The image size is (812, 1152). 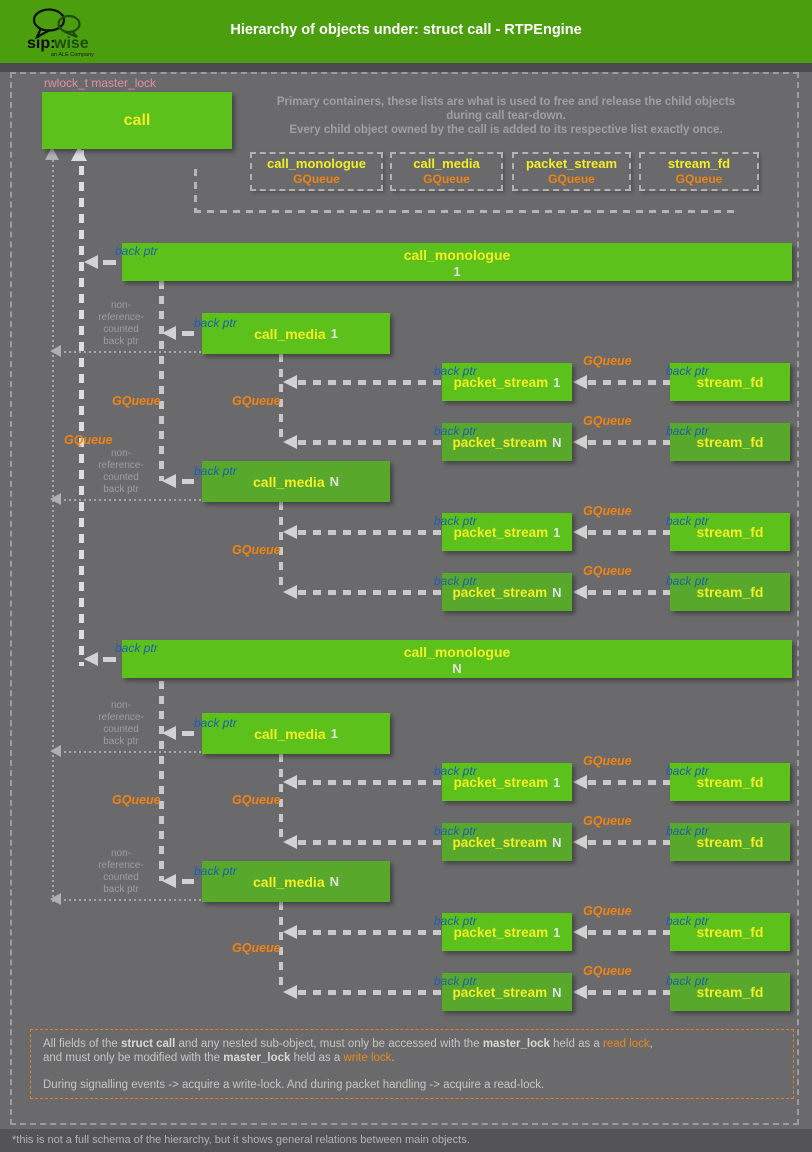 I want to click on non-ref-backptr-branch, so click(x=128, y=752).